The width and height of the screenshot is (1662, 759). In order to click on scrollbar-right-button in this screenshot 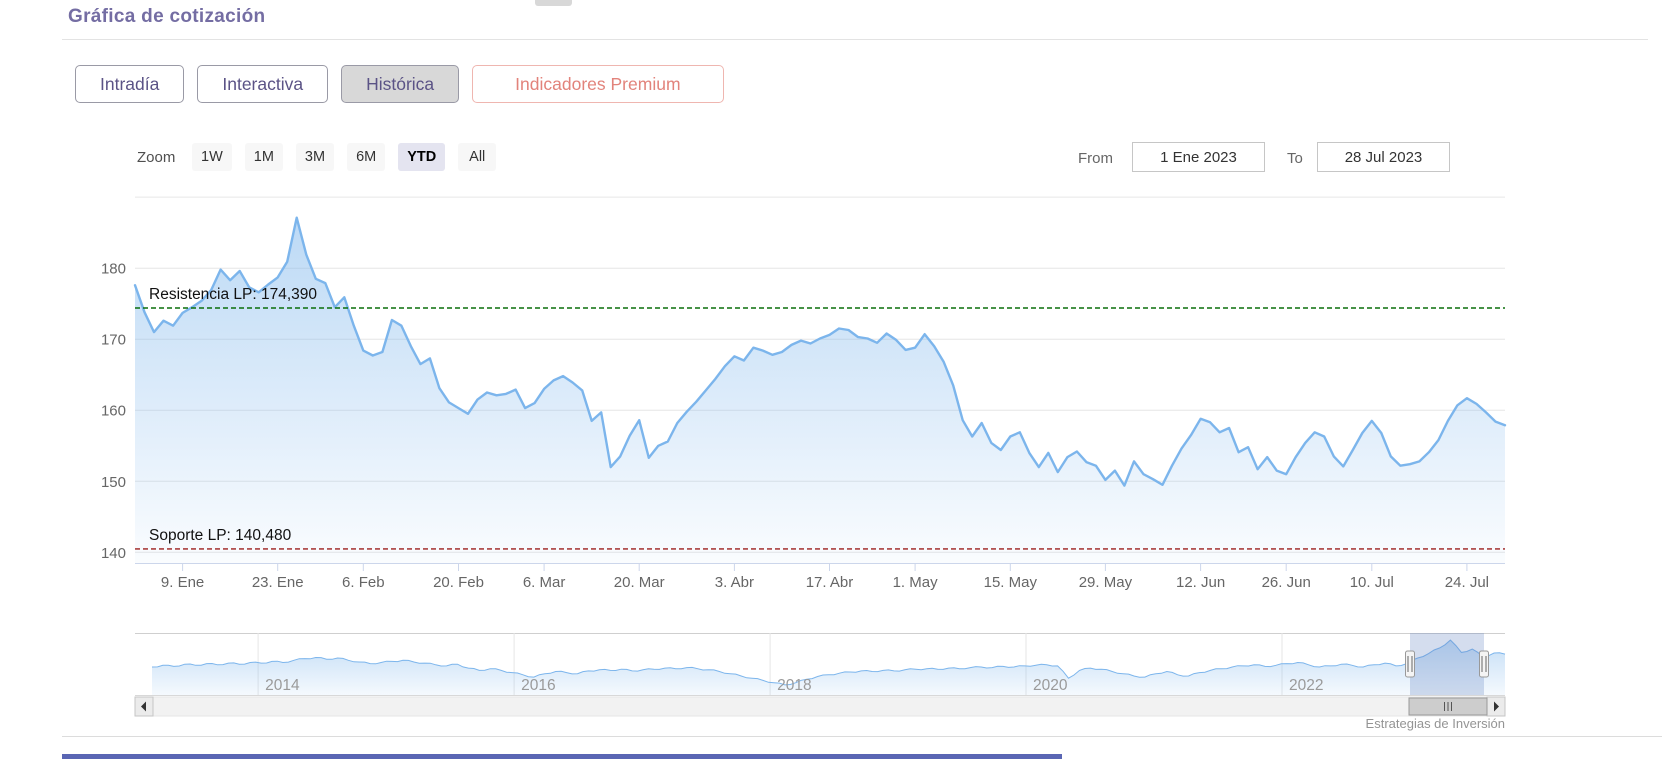, I will do `click(1496, 706)`.